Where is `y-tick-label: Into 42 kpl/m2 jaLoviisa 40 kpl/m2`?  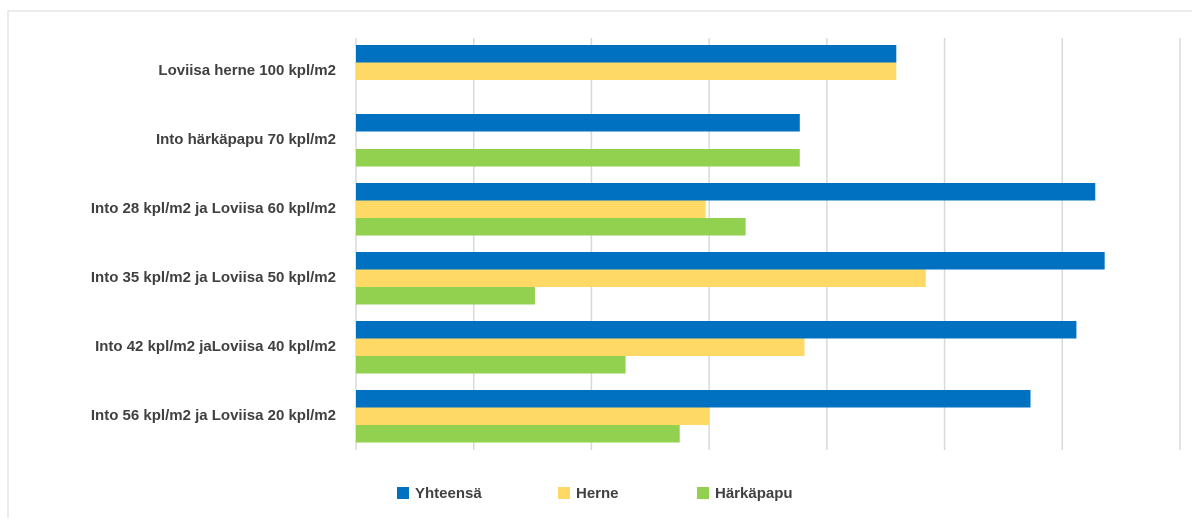
y-tick-label: Into 42 kpl/m2 jaLoviisa 40 kpl/m2 is located at coordinates (215, 346).